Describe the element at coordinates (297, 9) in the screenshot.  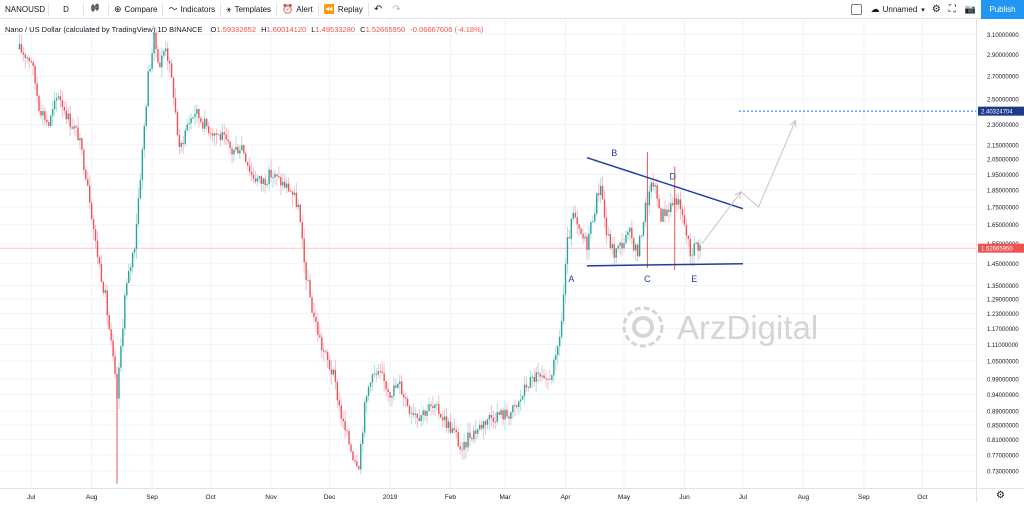
I see `alert-button: ⏰ Alert` at that location.